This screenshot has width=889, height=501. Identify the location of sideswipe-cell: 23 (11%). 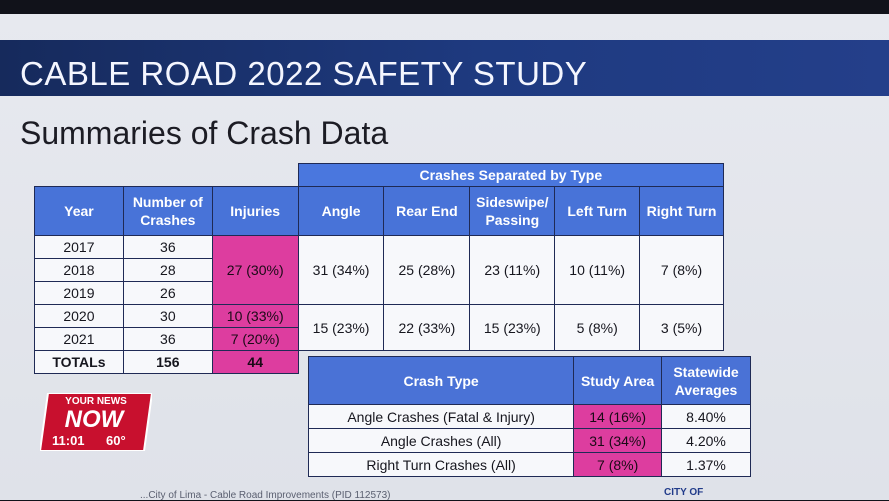
(512, 270).